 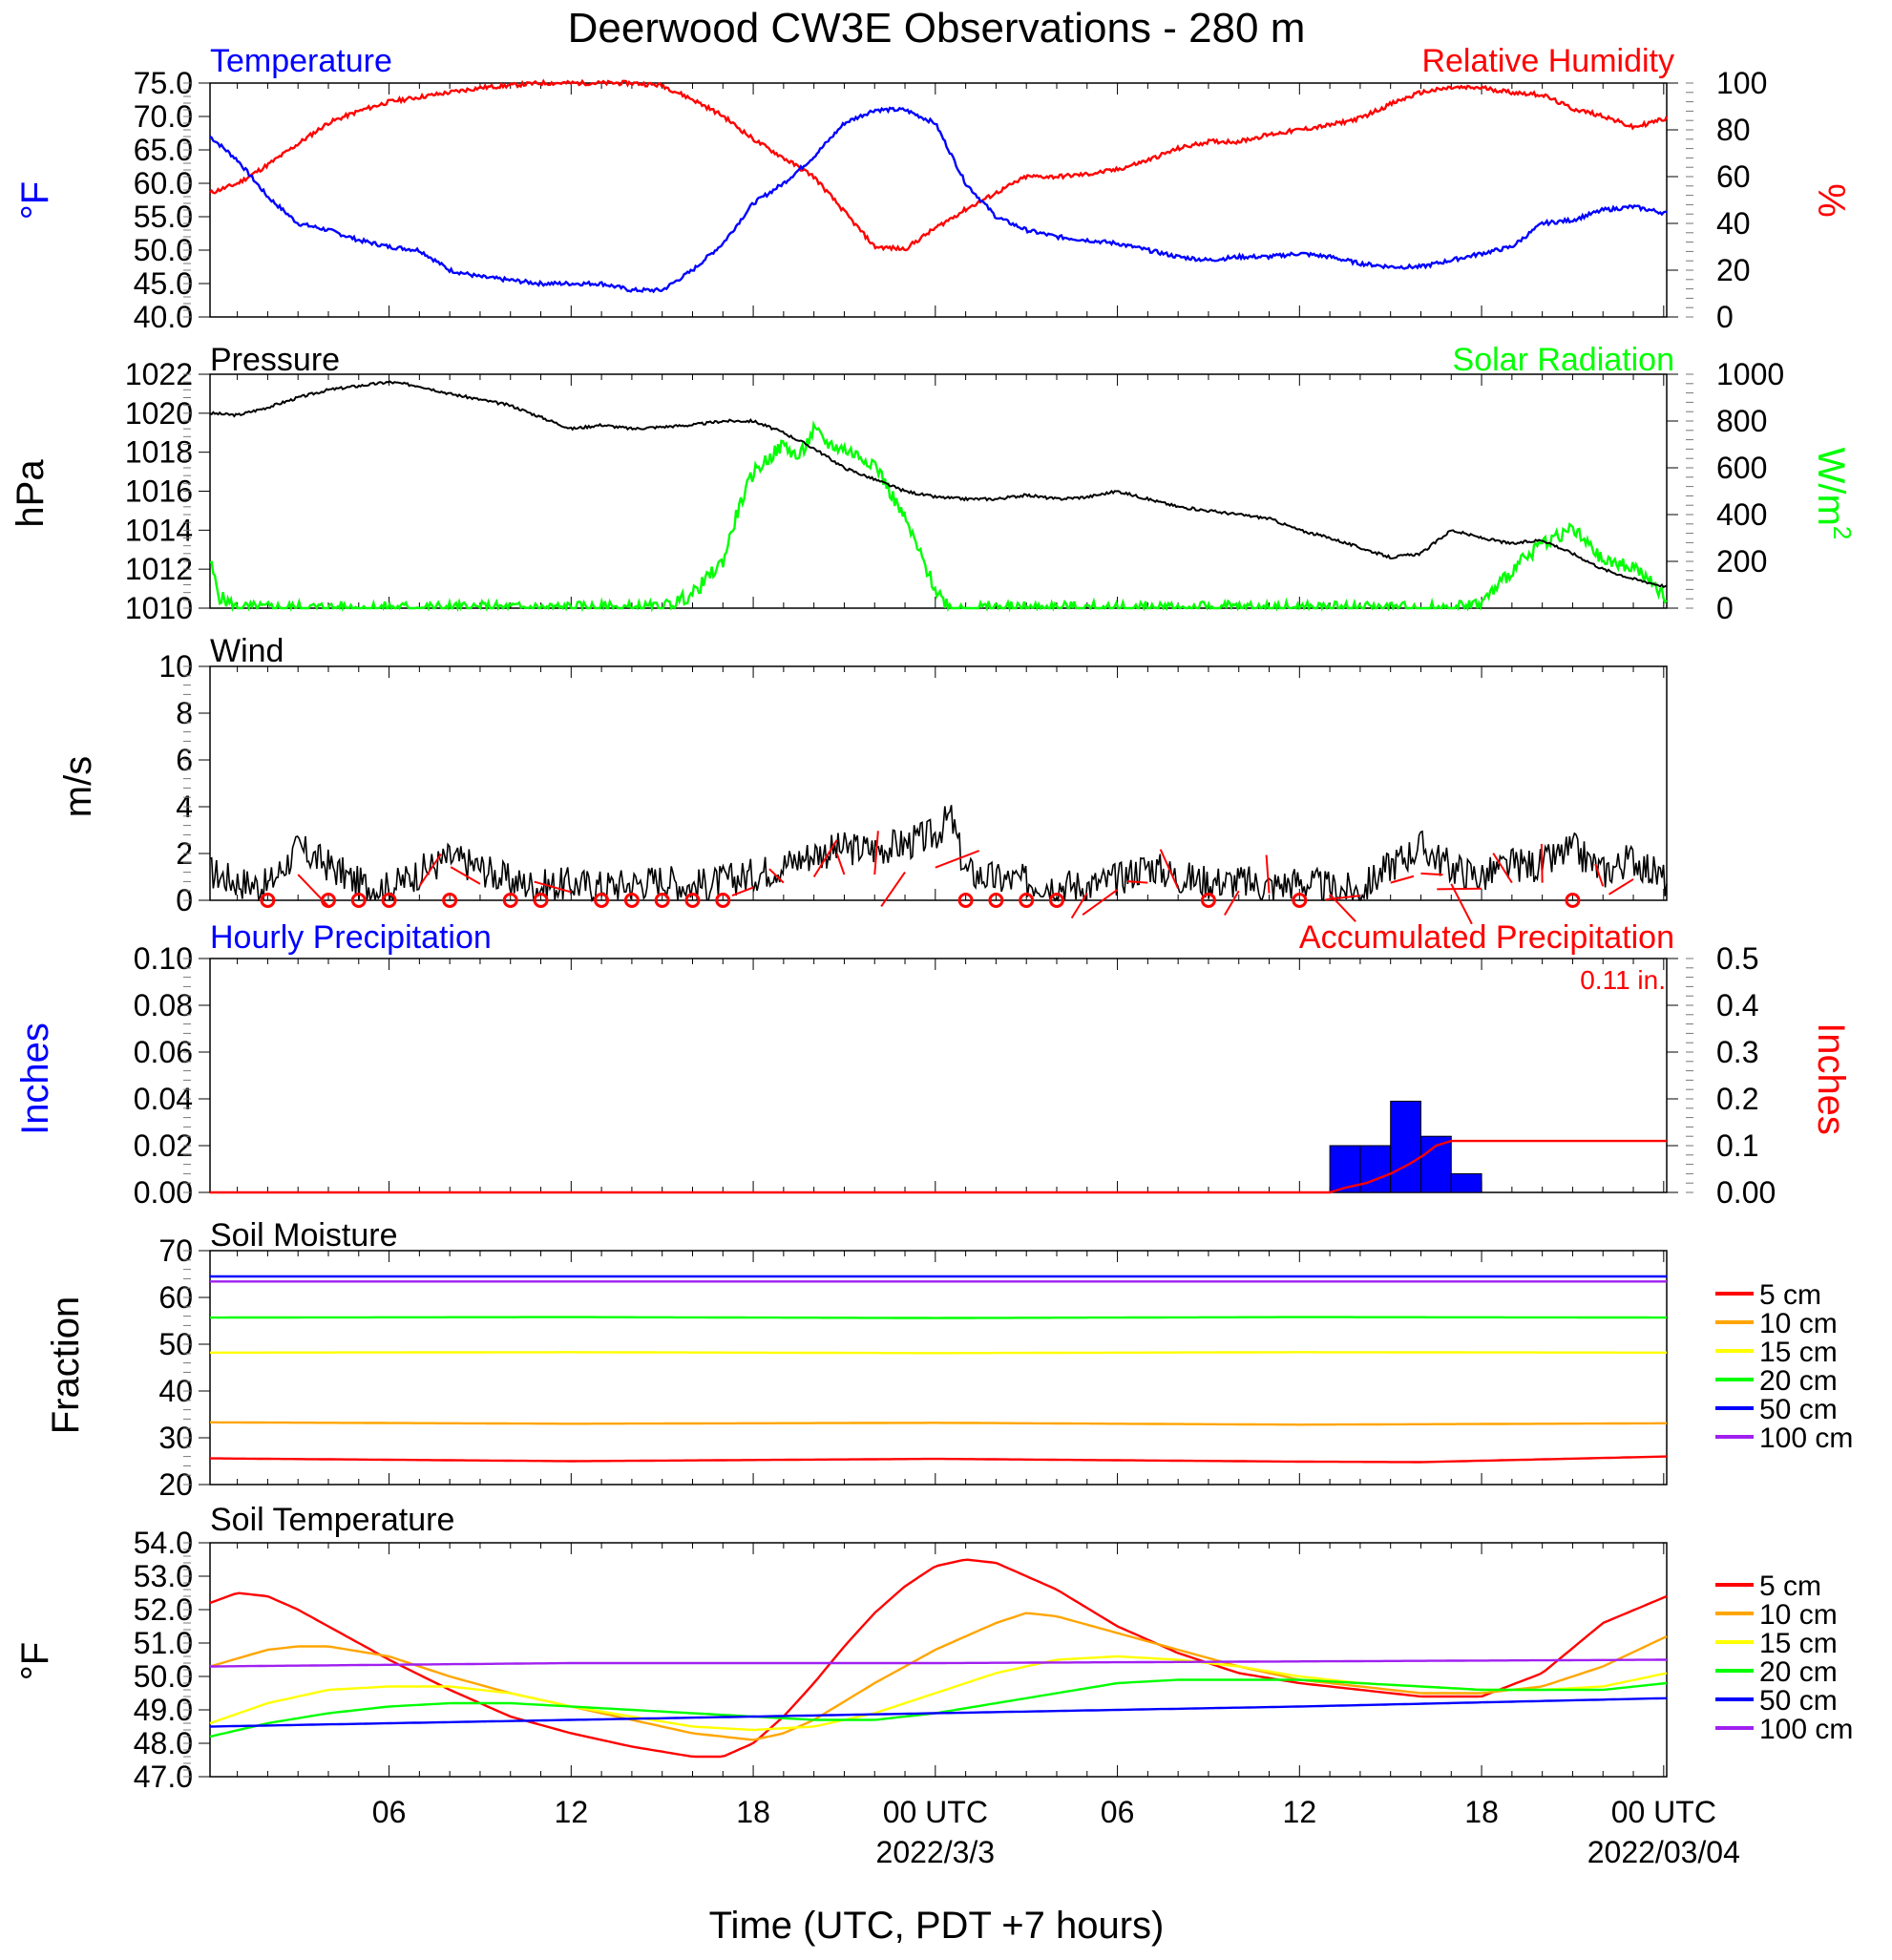 I want to click on y-tick-label: 47.0, so click(x=163, y=1777).